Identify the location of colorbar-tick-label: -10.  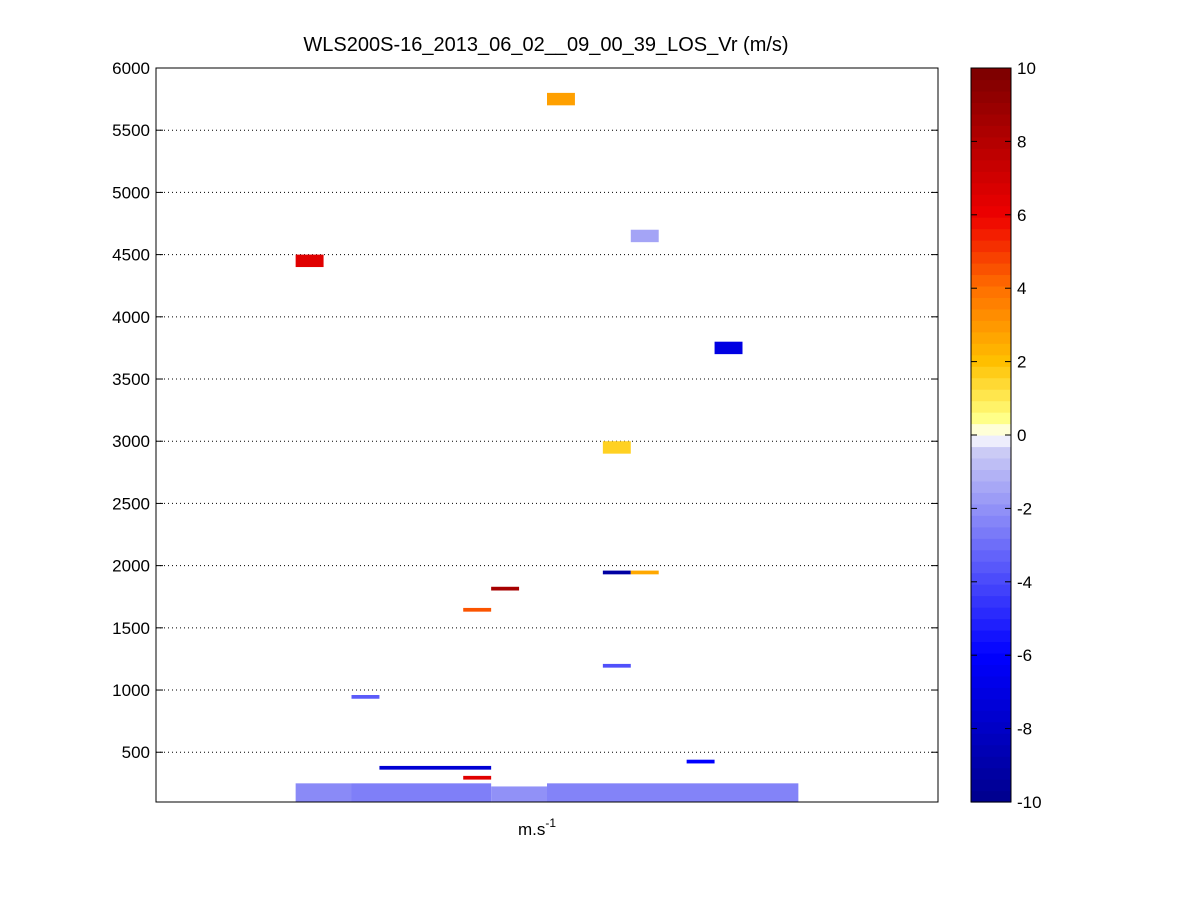
(1029, 802).